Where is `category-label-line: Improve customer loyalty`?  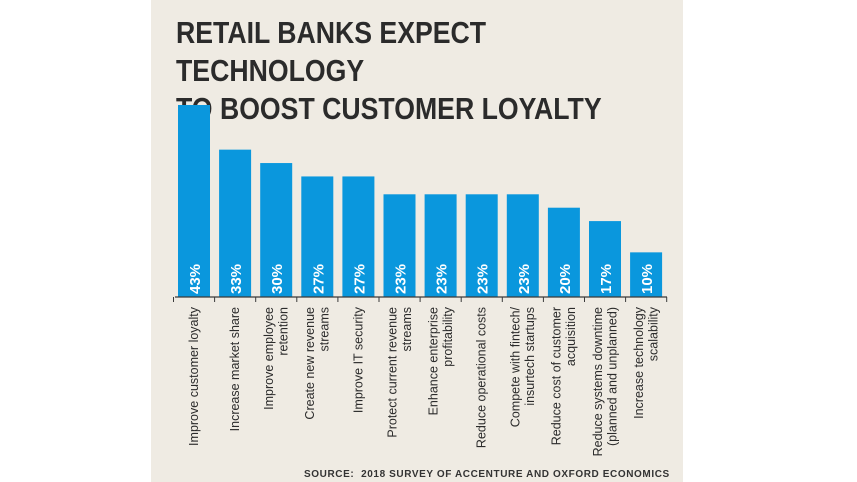
category-label-line: Improve customer loyalty is located at coordinates (194, 376).